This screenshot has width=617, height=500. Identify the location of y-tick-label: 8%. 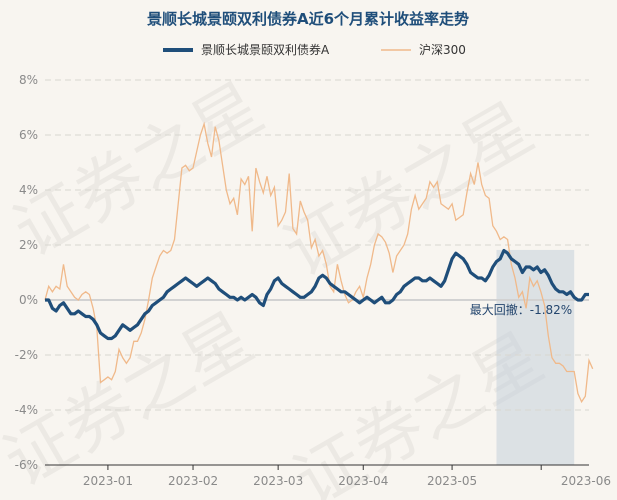
(28, 80).